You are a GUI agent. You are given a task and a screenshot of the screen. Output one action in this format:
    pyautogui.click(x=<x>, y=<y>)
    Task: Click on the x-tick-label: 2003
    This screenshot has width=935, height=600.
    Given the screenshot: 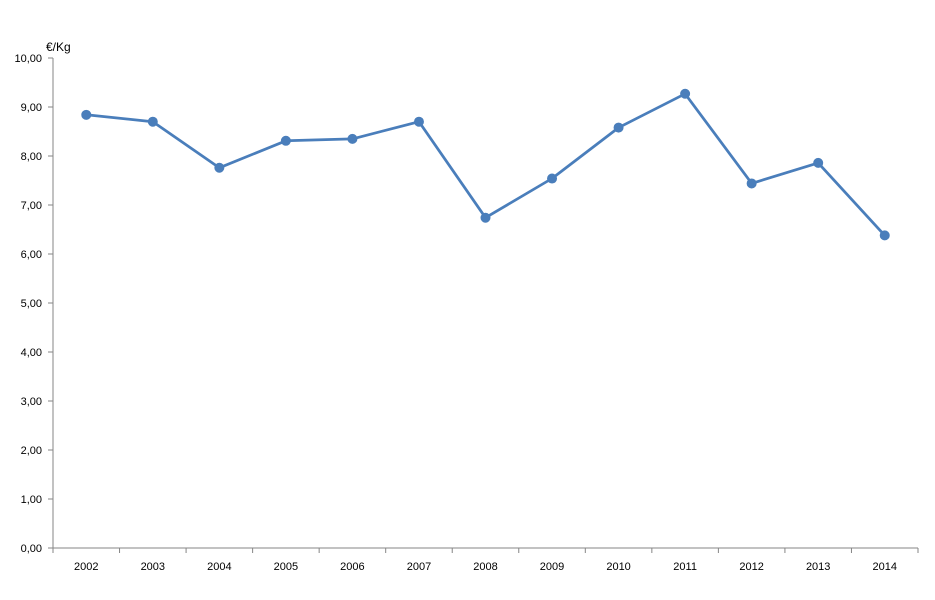 What is the action you would take?
    pyautogui.click(x=153, y=567)
    